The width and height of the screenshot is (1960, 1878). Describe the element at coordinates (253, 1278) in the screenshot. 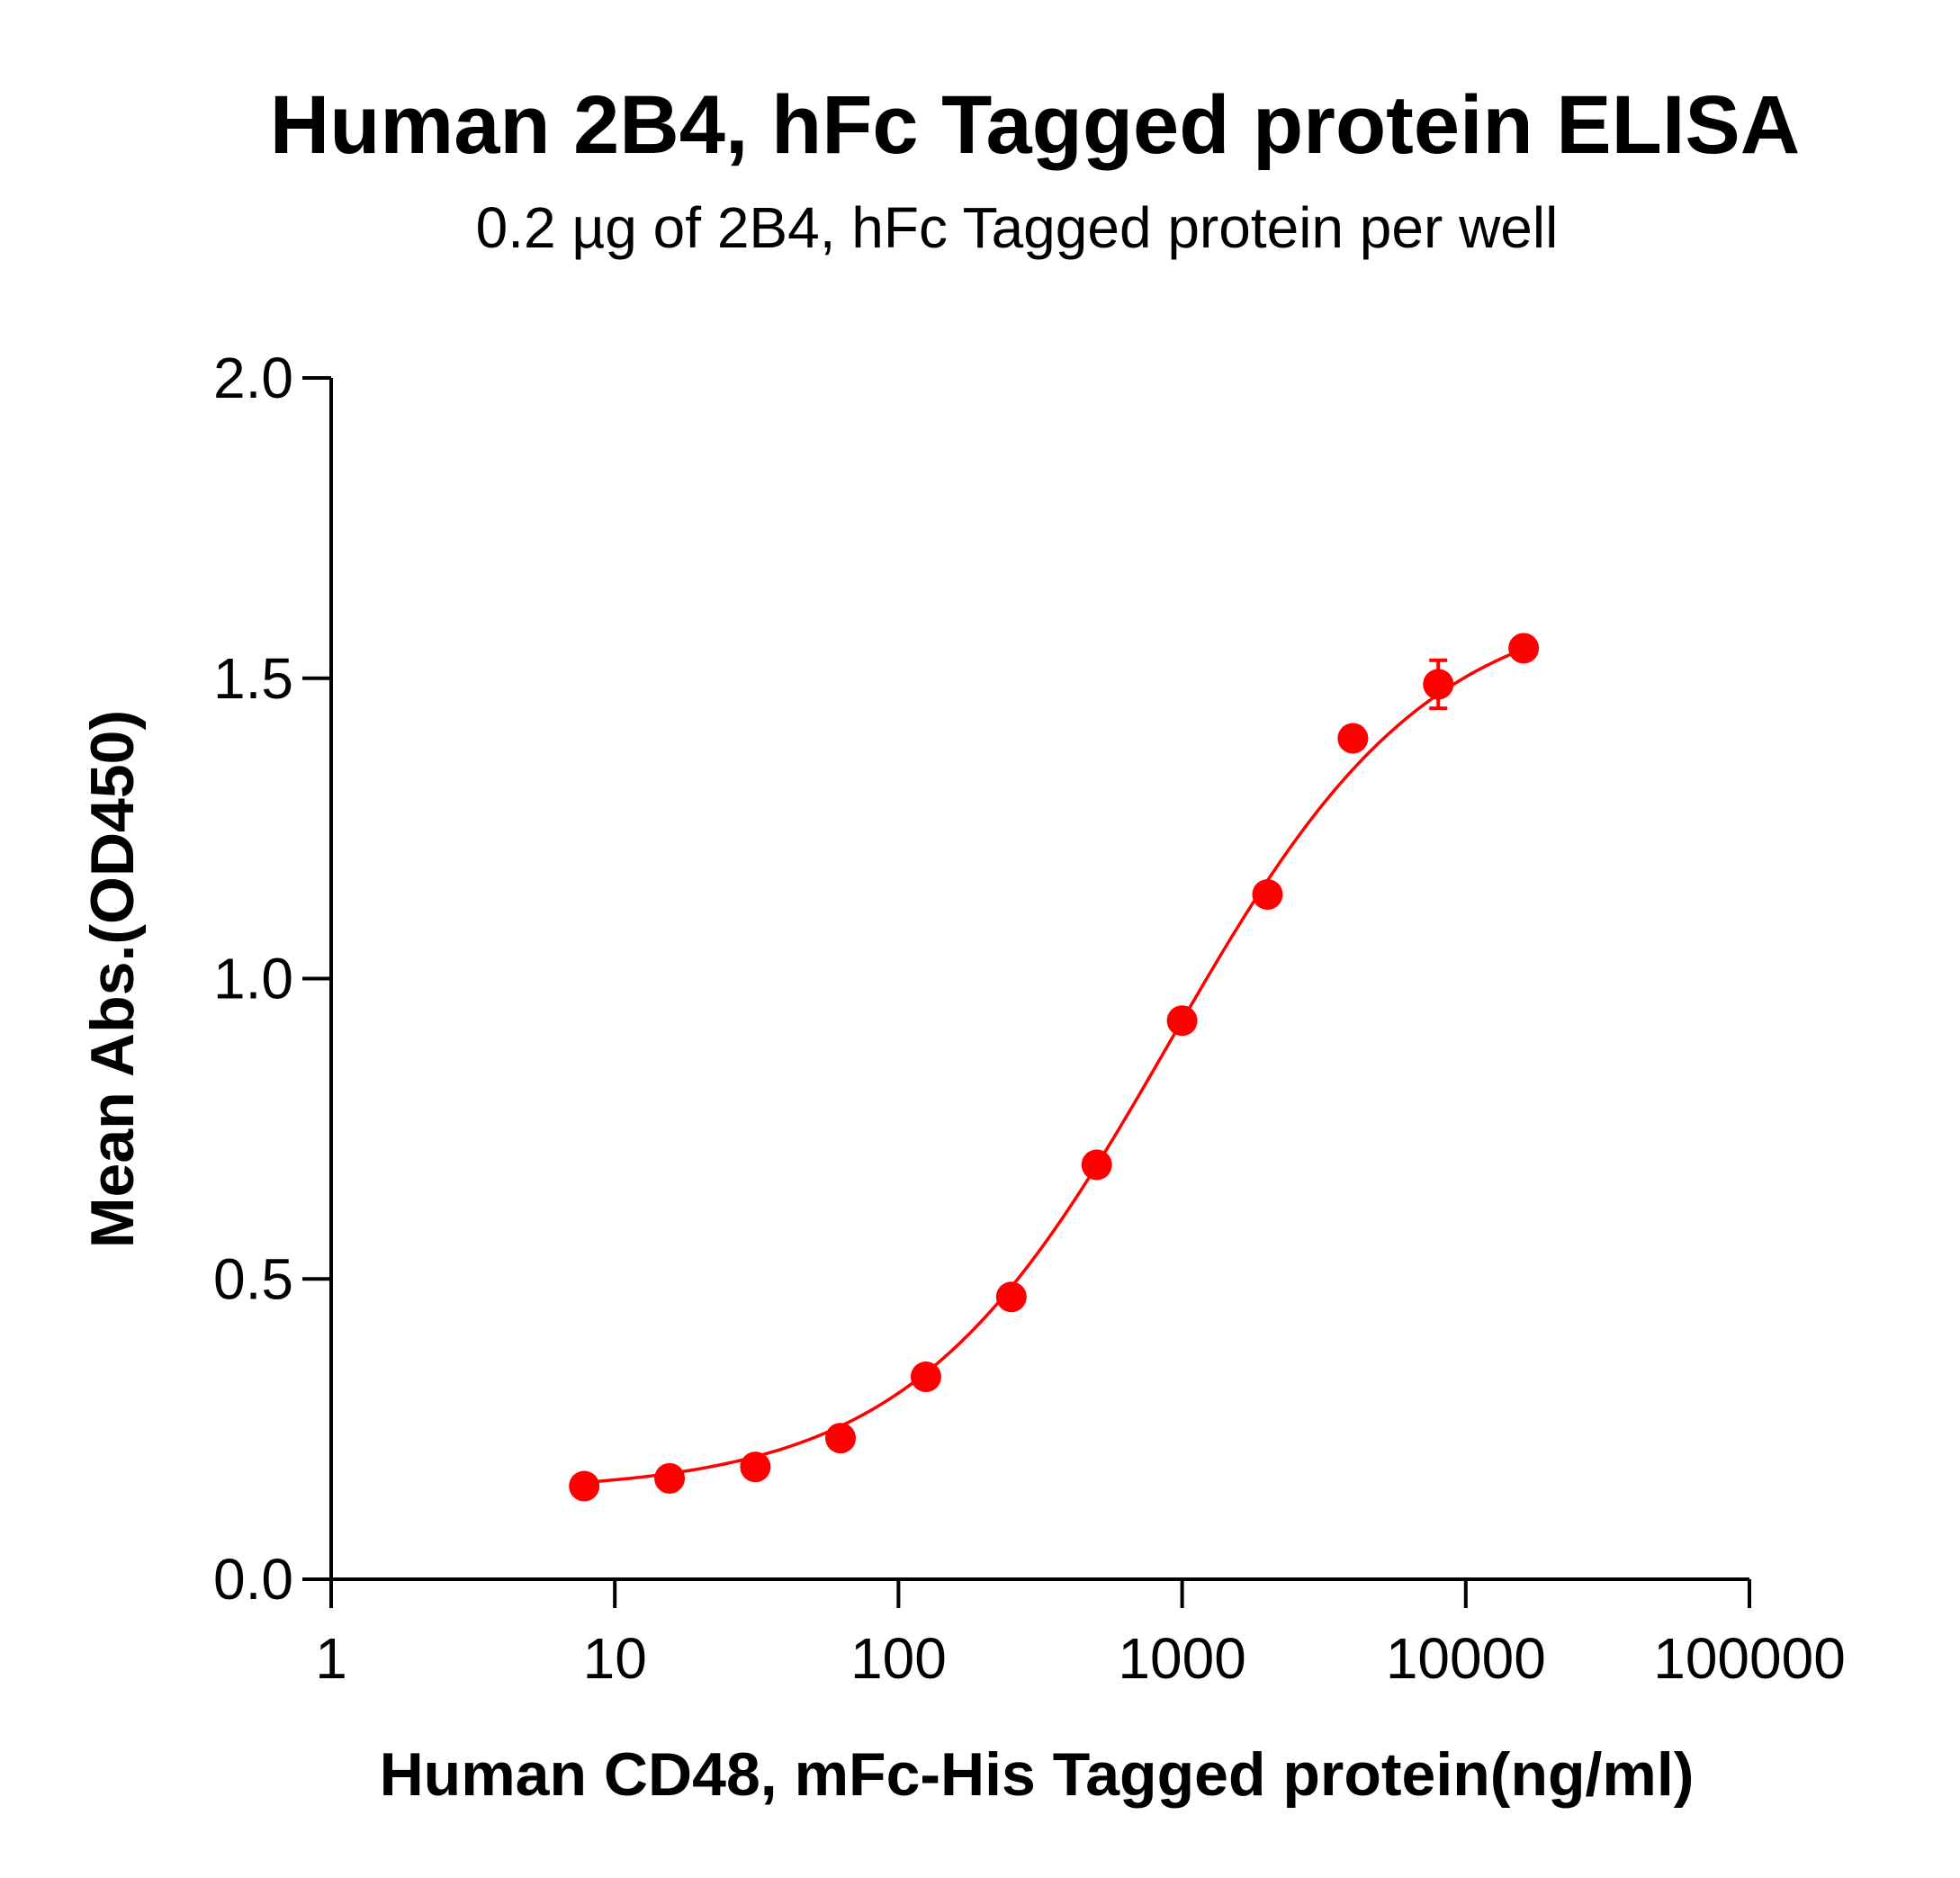

I see `y-tick-label: 0.5` at that location.